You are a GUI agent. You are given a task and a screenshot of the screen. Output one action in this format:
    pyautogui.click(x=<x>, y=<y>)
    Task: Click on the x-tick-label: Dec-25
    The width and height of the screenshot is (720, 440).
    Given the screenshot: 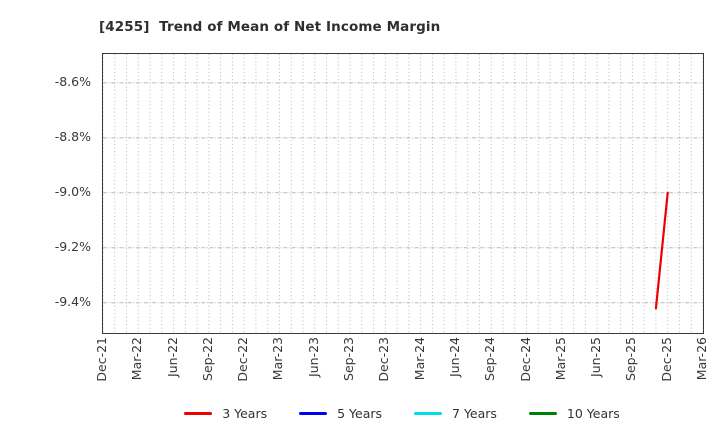 What is the action you would take?
    pyautogui.click(x=666, y=359)
    